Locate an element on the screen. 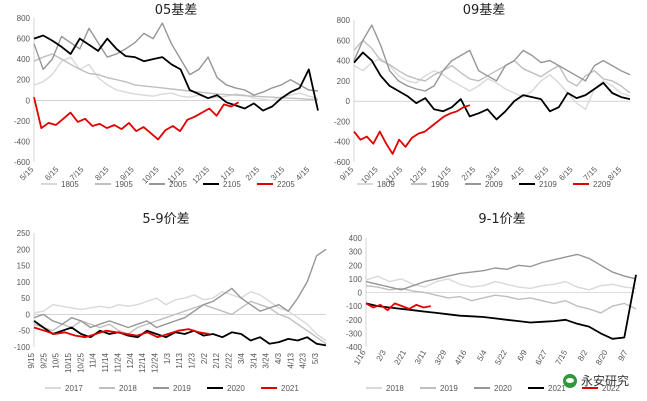 Image resolution: width=647 pixels, height=401 pixels. legend-label: 2022 is located at coordinates (611, 388).